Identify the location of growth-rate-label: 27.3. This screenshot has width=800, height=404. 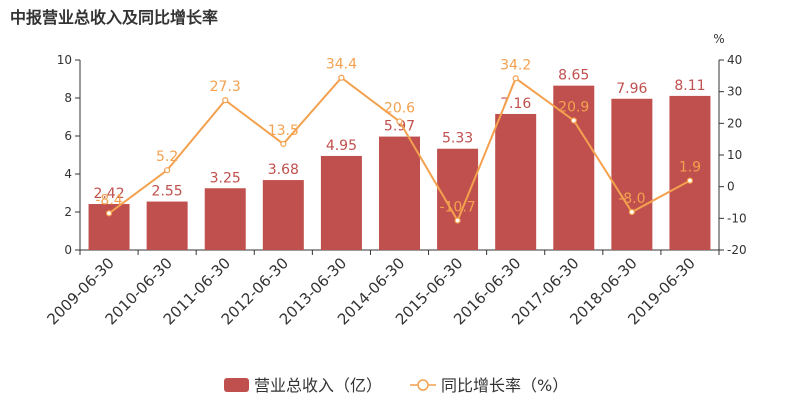
(225, 87).